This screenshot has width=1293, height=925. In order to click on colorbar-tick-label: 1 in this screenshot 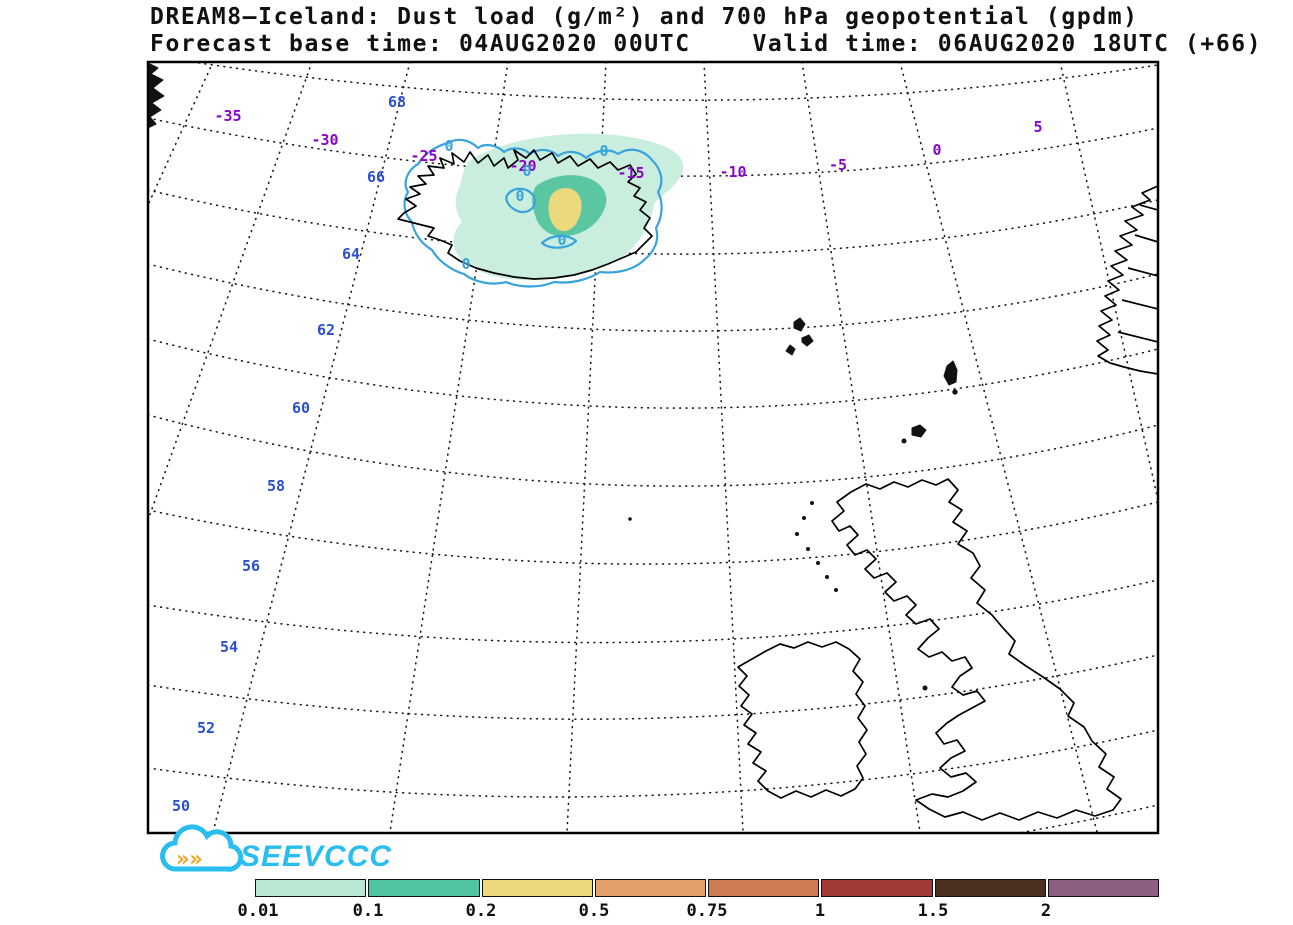, I will do `click(820, 911)`.